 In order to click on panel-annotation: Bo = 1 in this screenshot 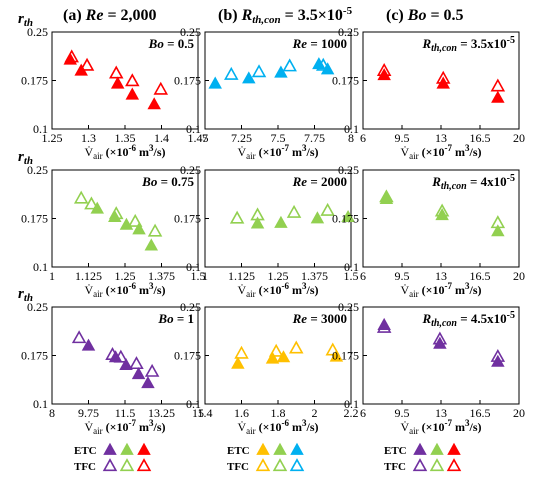, I will do `click(175, 318)`.